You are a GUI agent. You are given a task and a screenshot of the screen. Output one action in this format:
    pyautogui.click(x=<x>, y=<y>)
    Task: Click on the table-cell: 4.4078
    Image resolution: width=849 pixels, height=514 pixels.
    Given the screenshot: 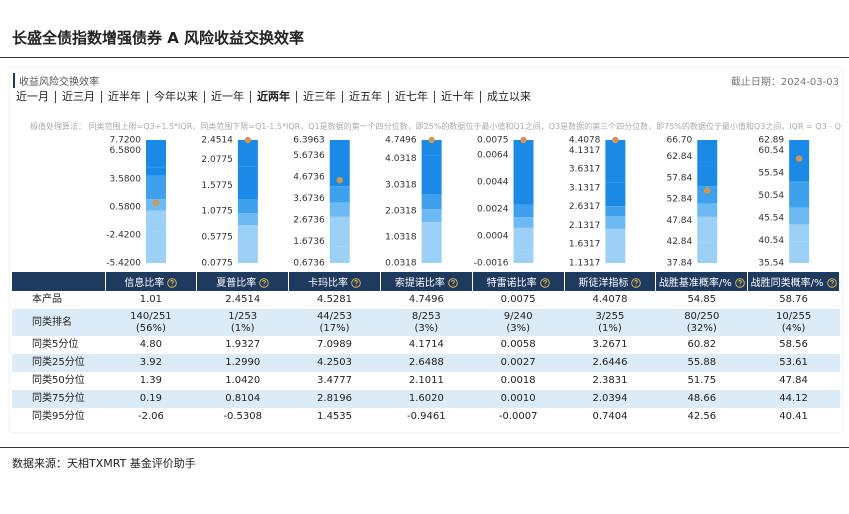 What is the action you would take?
    pyautogui.click(x=610, y=299)
    